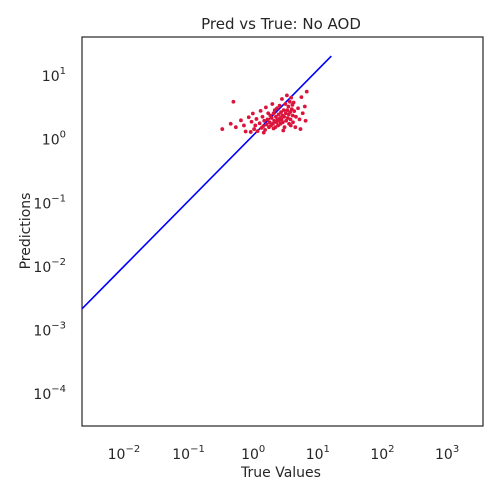  What do you see at coordinates (49, 266) in the screenshot?
I see `y-tick-label: 10⁻²` at bounding box center [49, 266].